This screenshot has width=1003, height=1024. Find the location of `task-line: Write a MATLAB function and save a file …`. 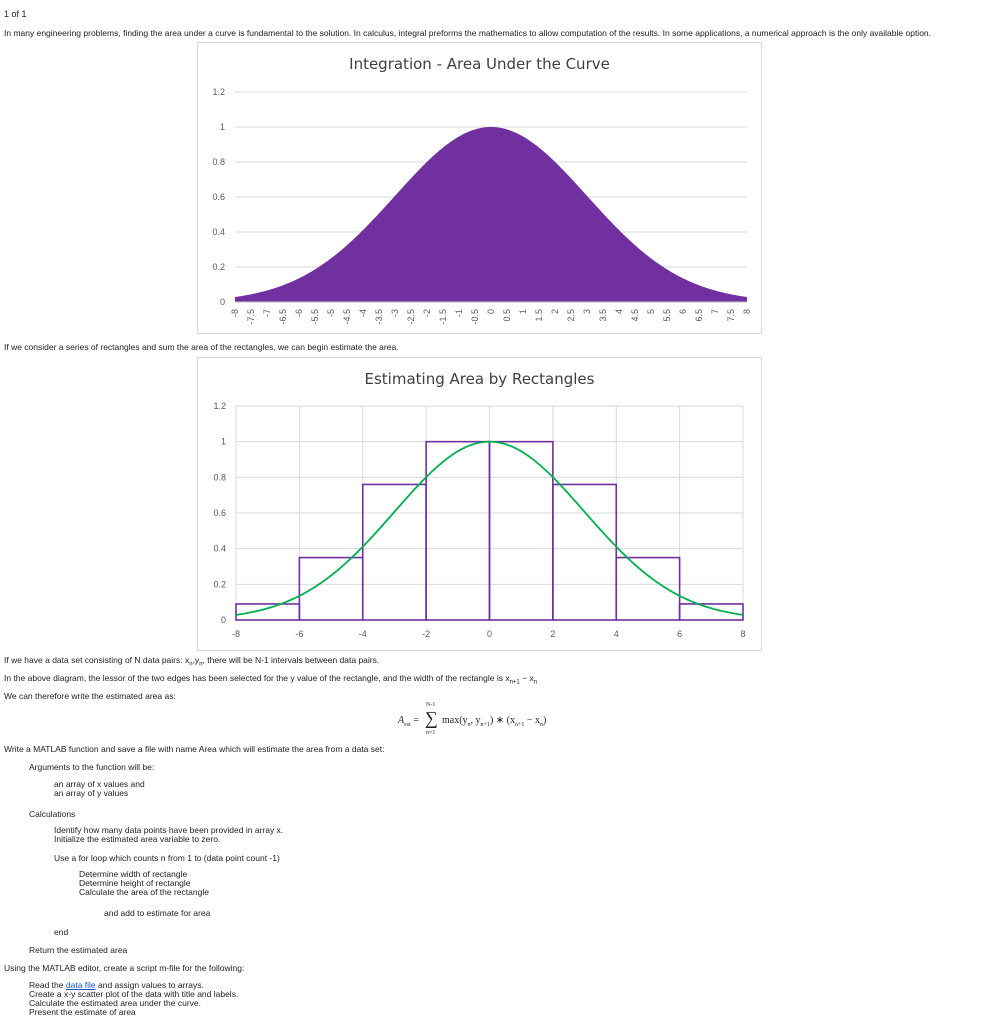

task-line: Write a MATLAB function and save a file … is located at coordinates (194, 749).